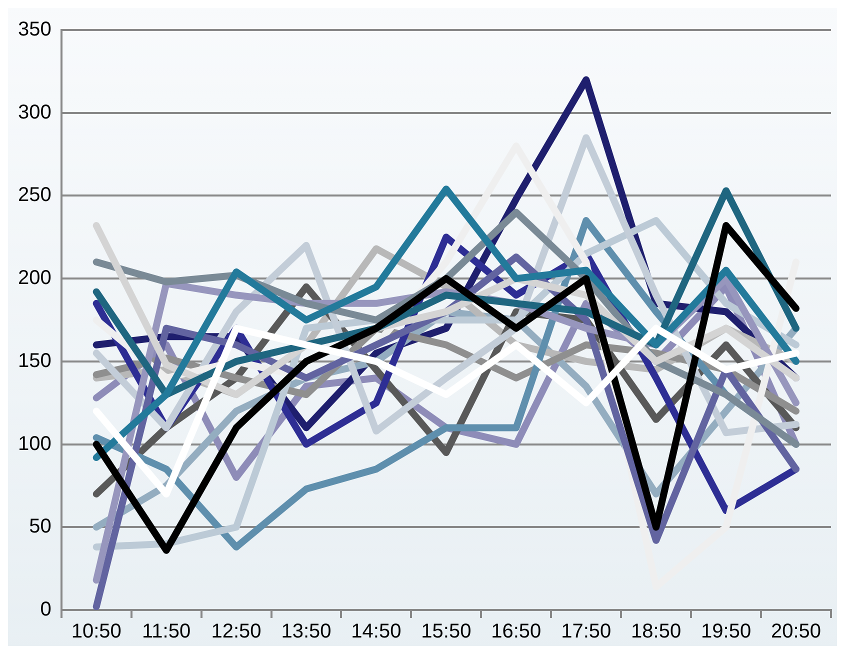  I want to click on x-tick-label: 17:50, so click(586, 631).